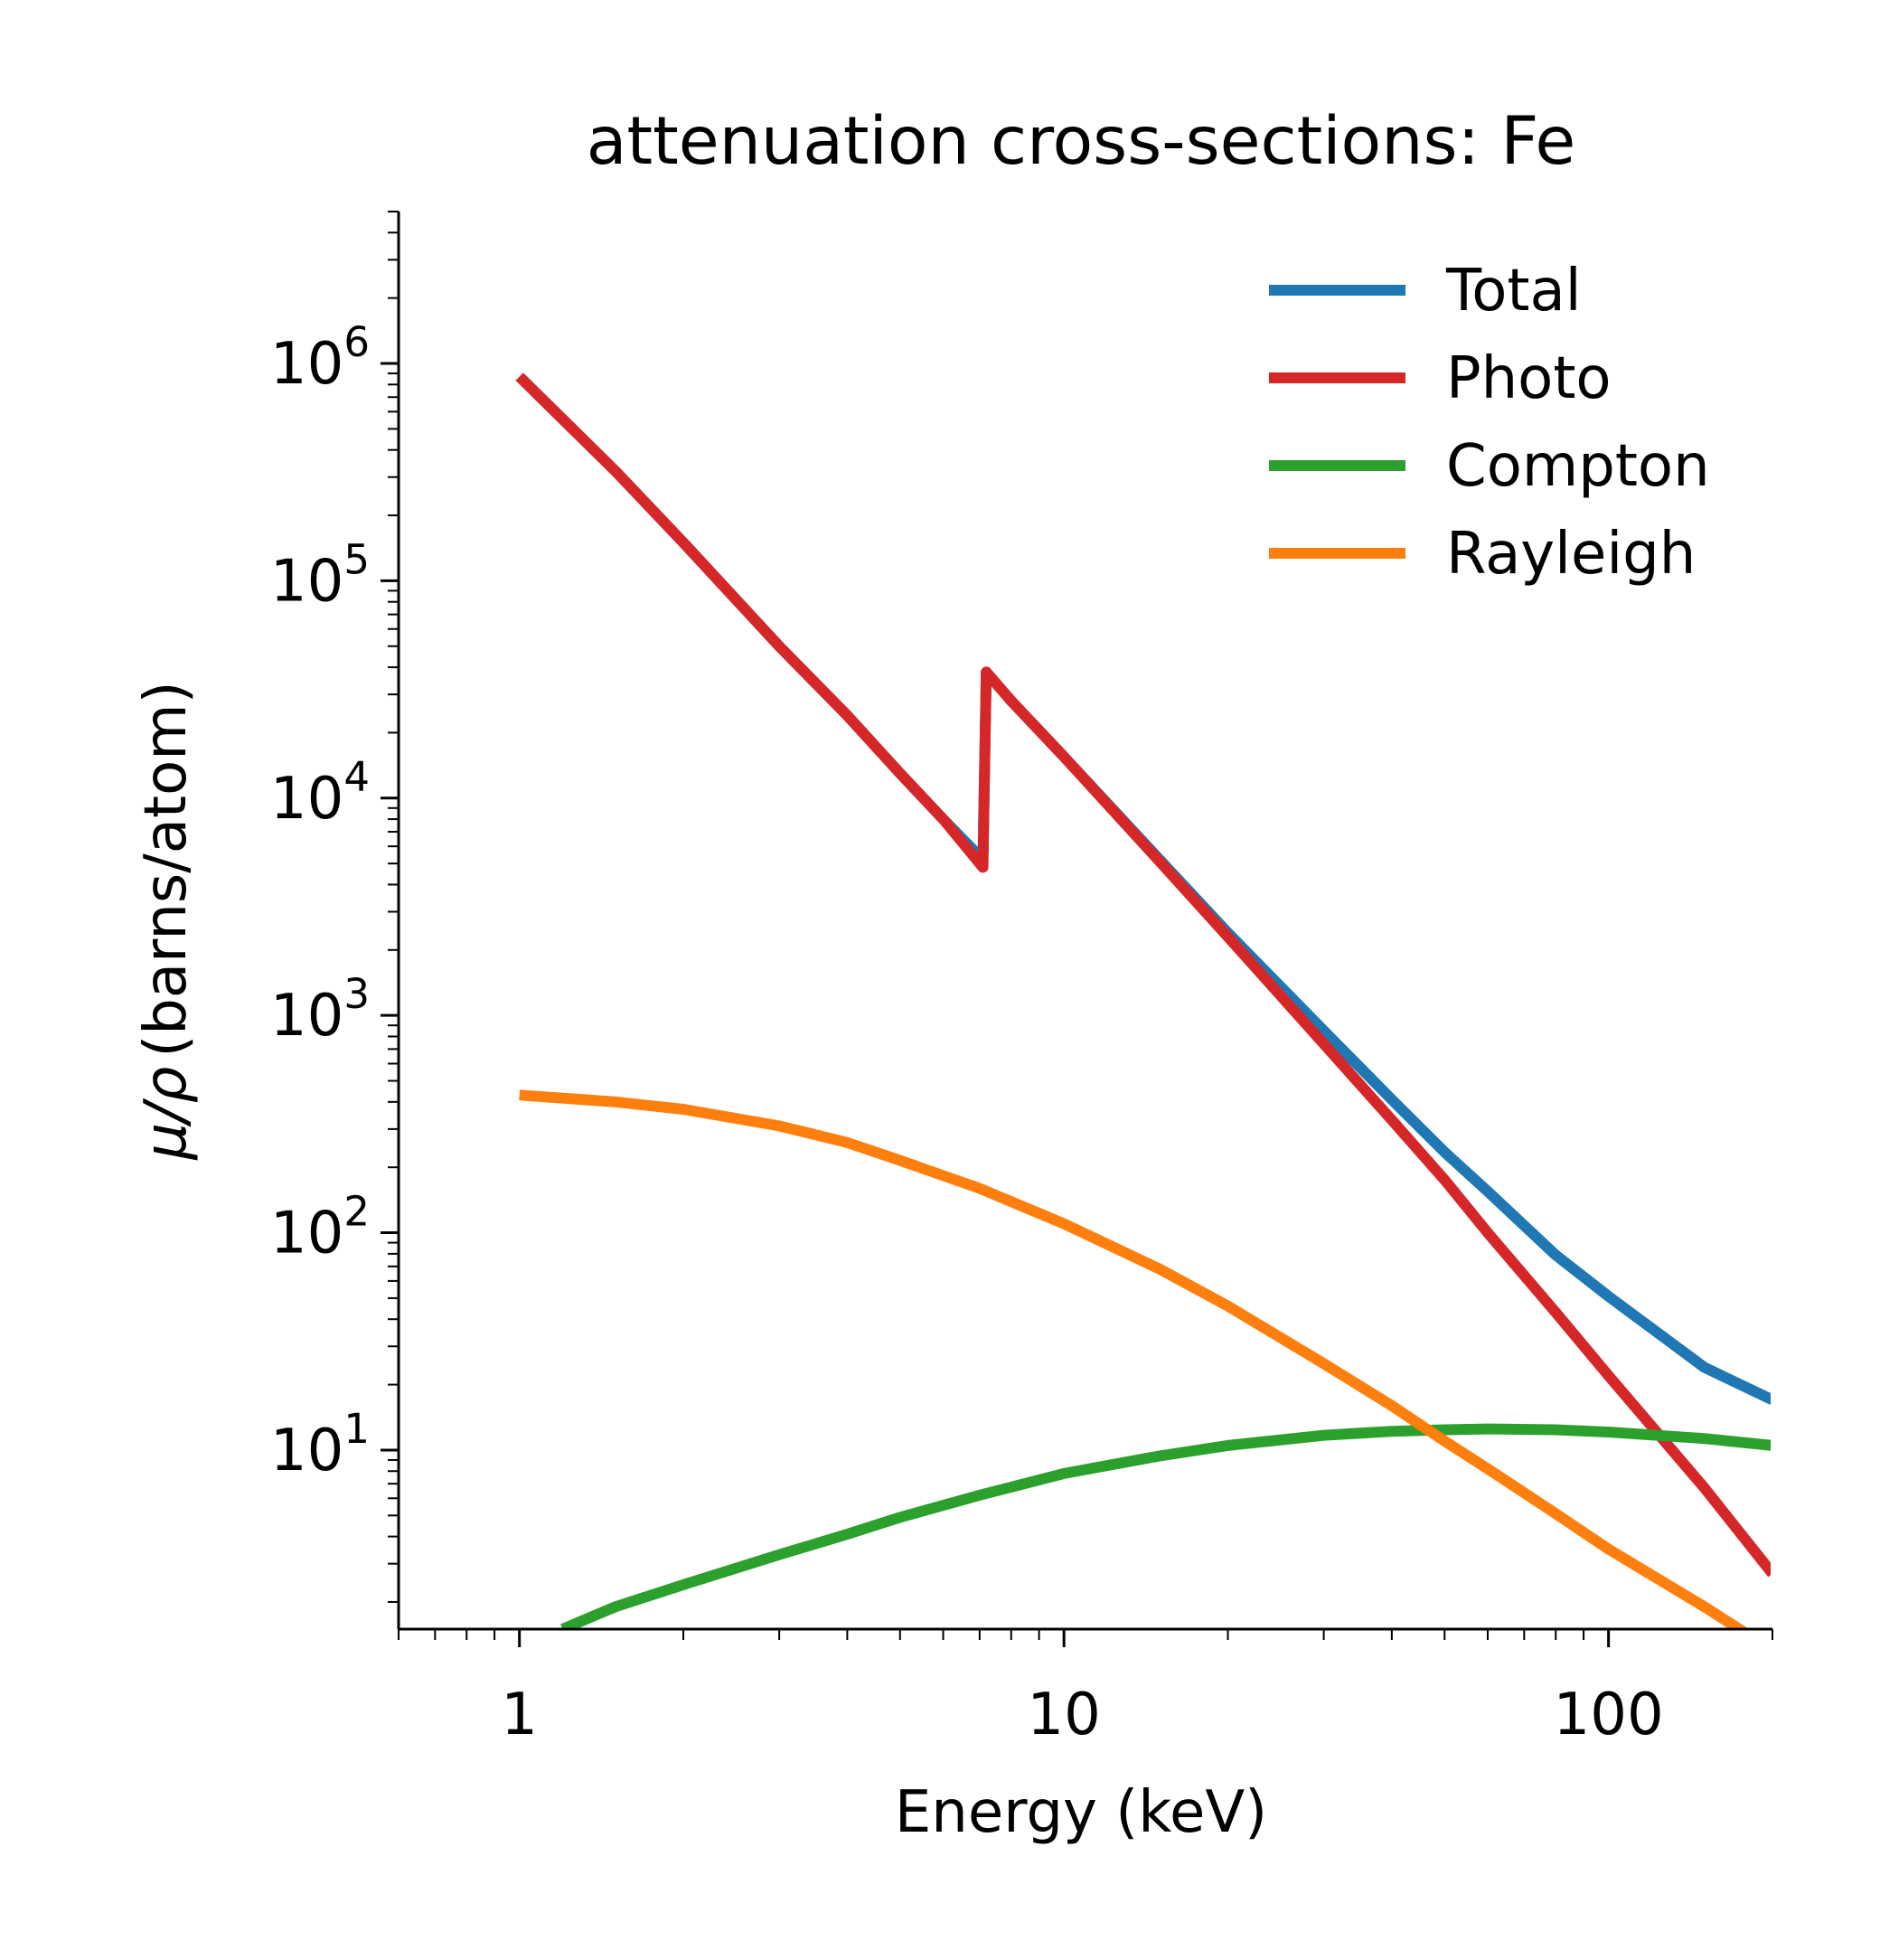 Image resolution: width=1880 pixels, height=1960 pixels. What do you see at coordinates (519, 1715) in the screenshot?
I see `x-tick-label: 1` at bounding box center [519, 1715].